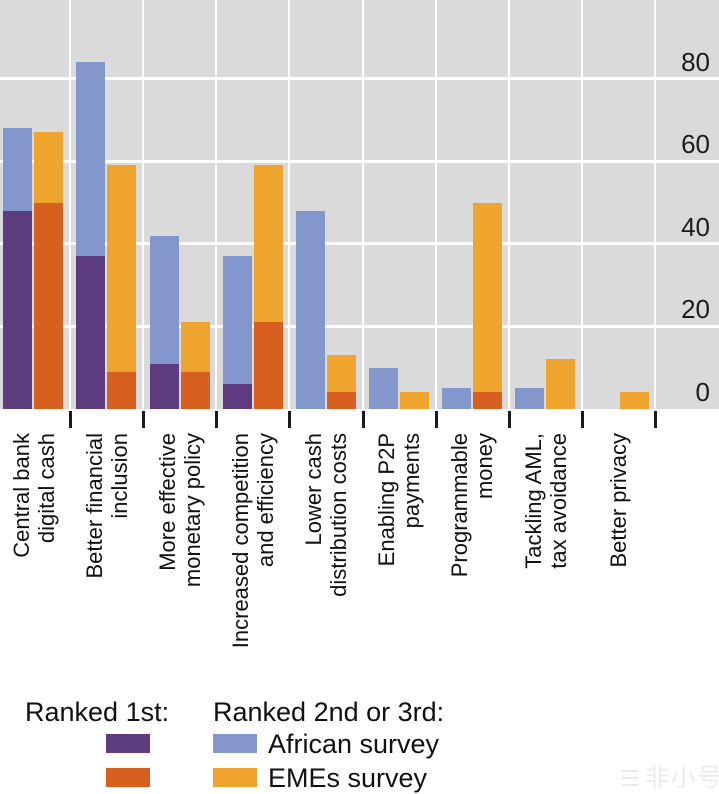 This screenshot has height=794, width=719. I want to click on x-category-label: Central bank digital cash, so click(33, 495).